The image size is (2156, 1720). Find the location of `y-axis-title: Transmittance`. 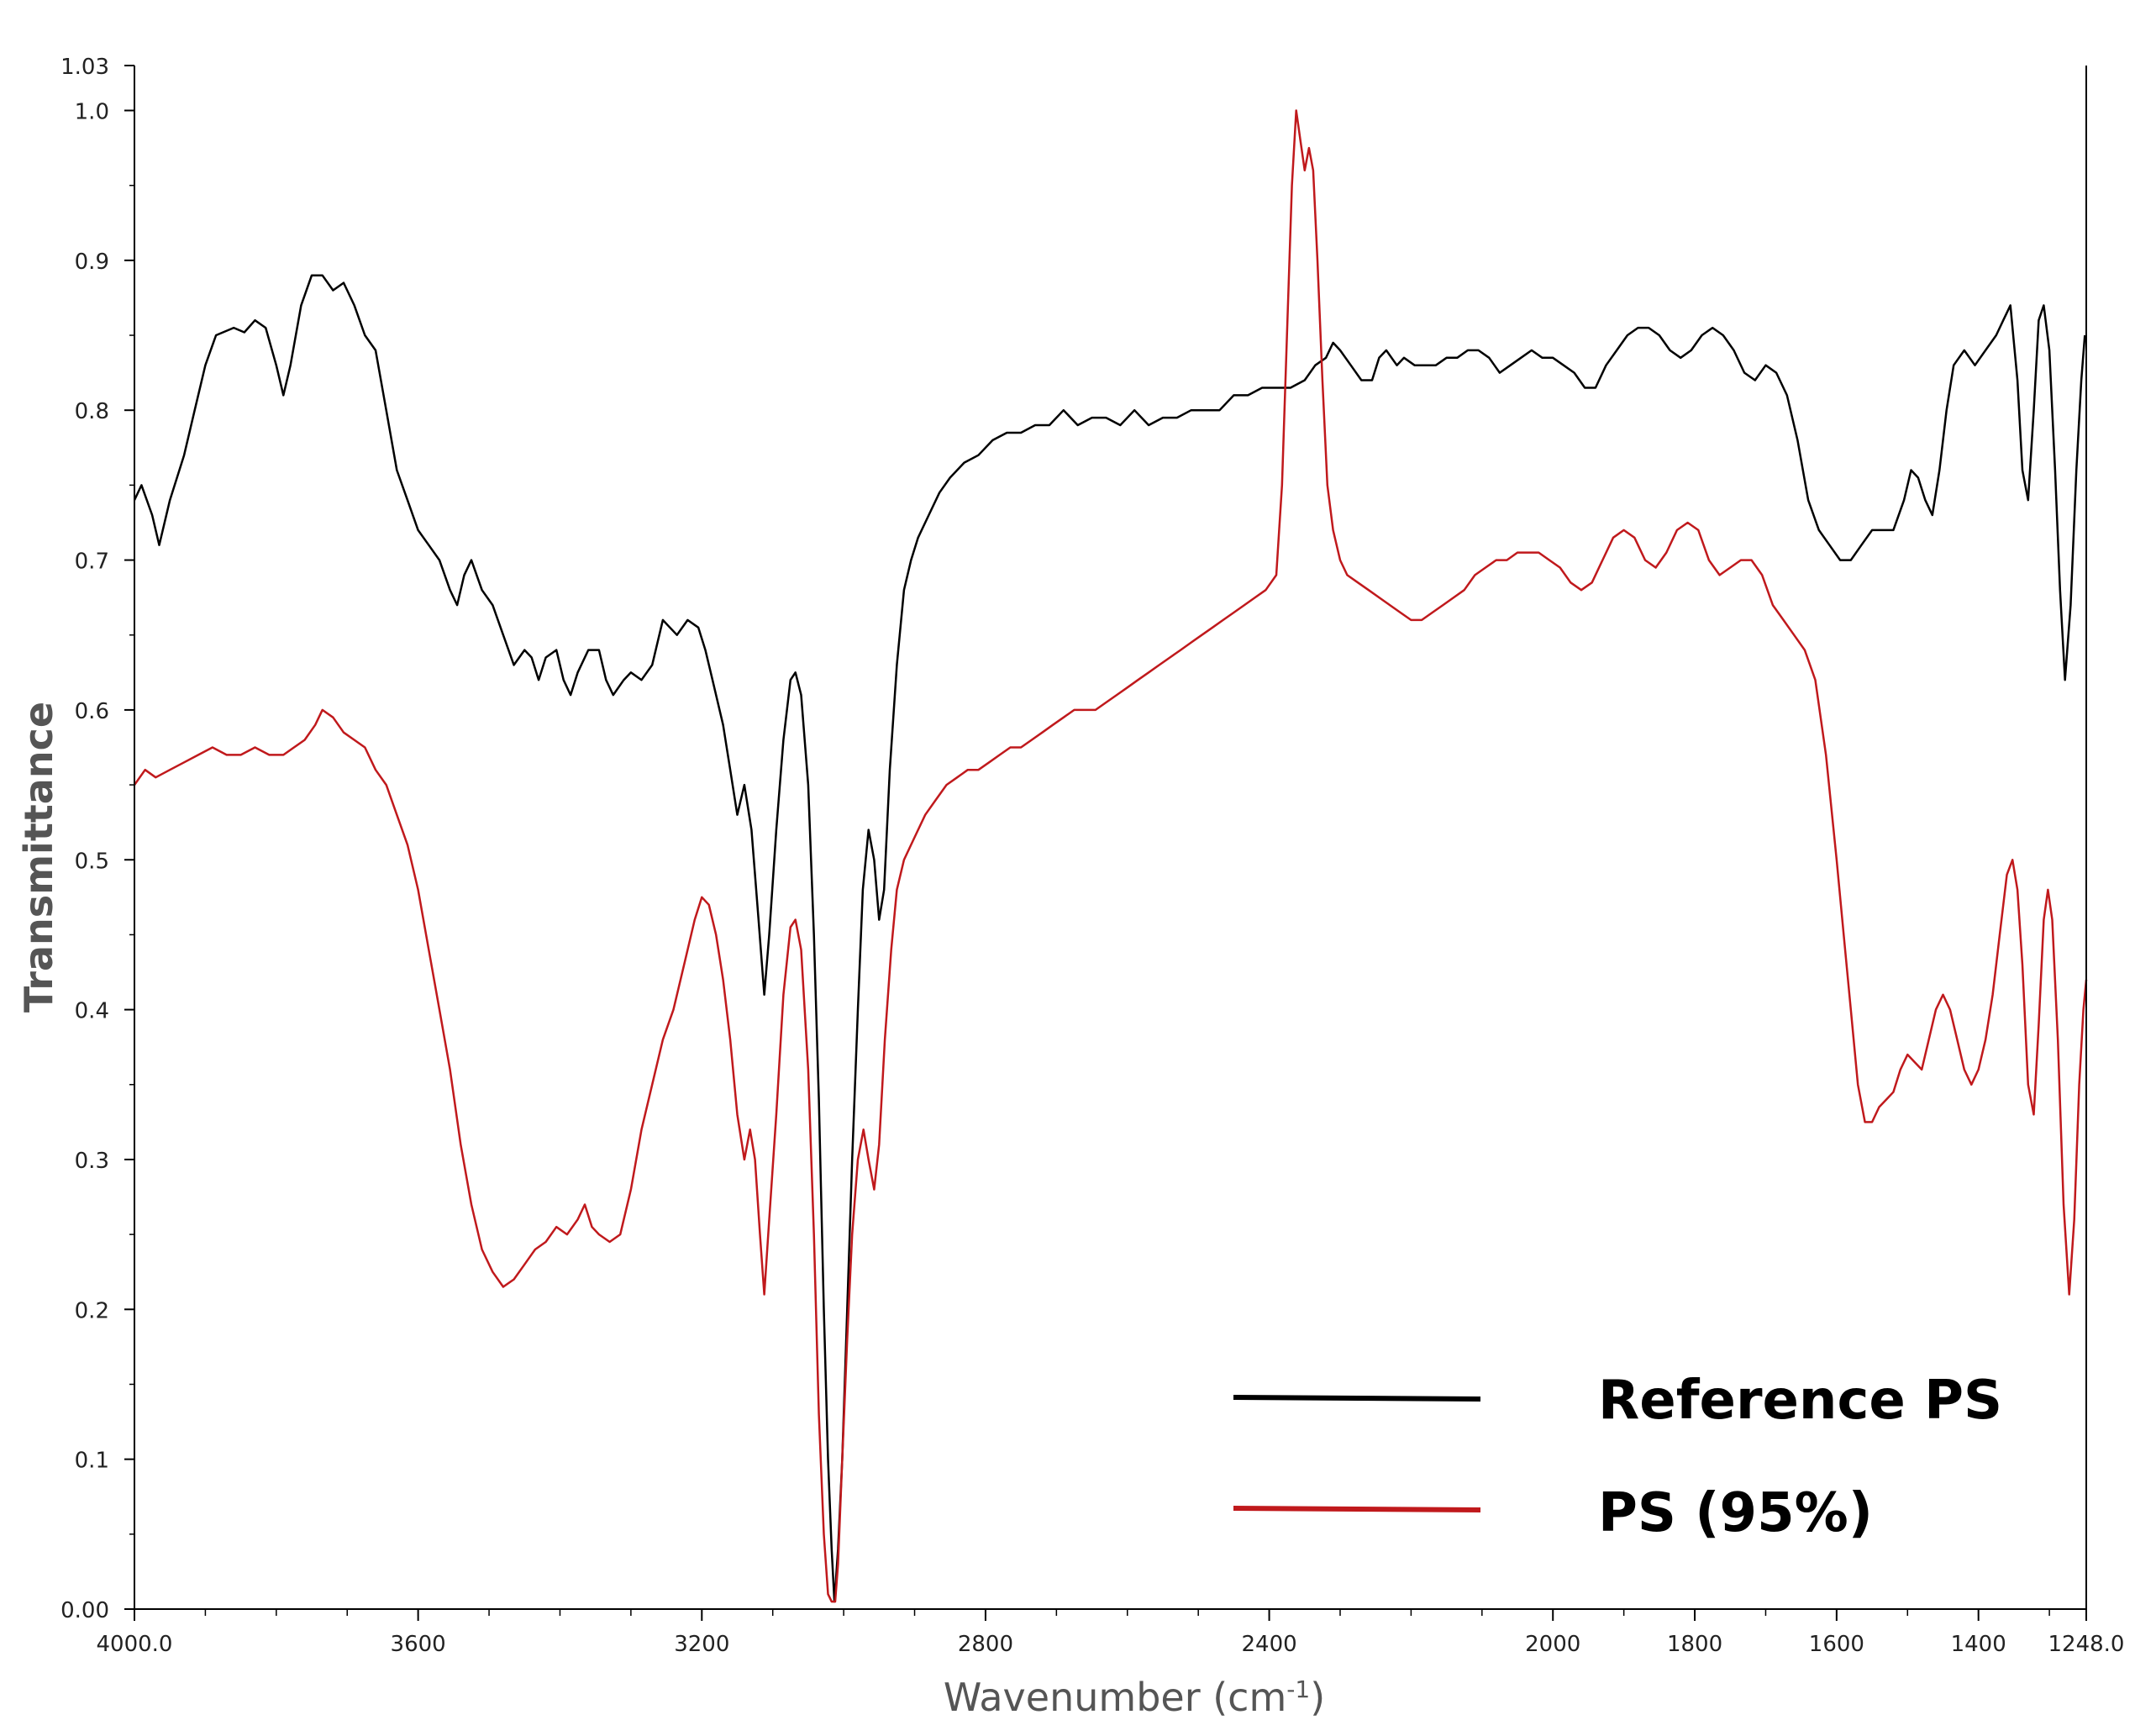

y-axis-title: Transmittance is located at coordinates (38, 857).